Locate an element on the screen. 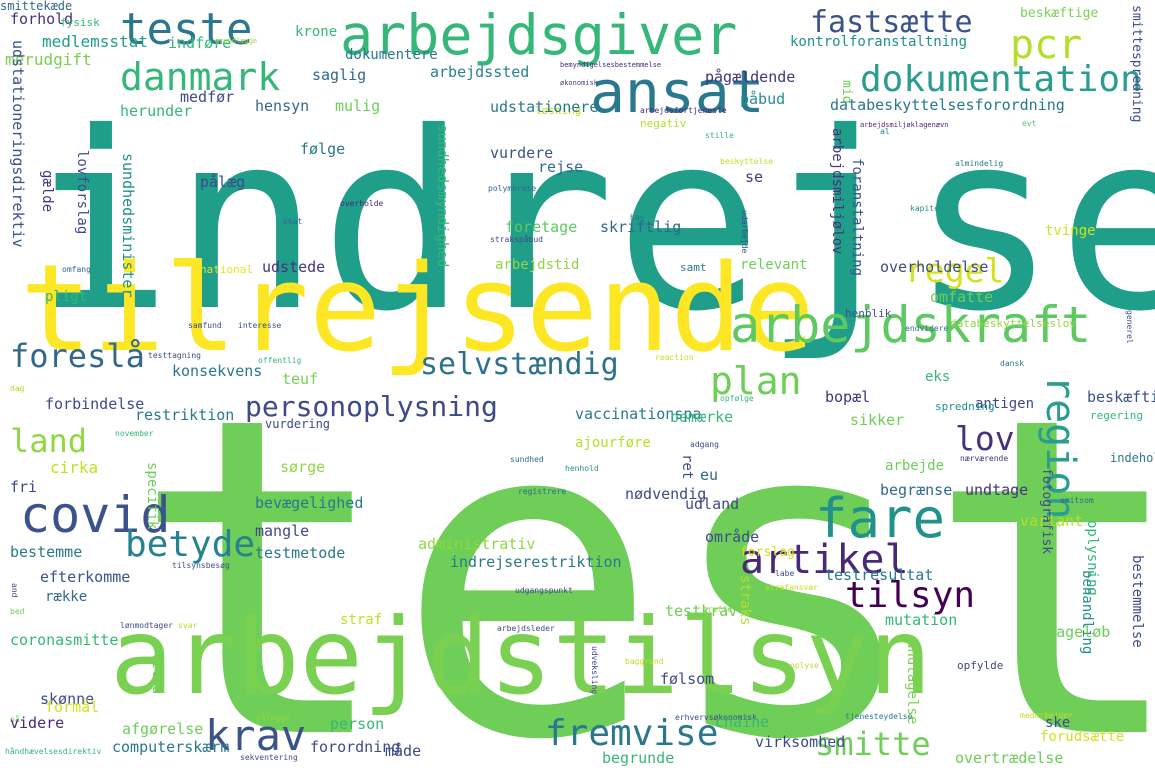  word-91: al is located at coordinates (885, 131).